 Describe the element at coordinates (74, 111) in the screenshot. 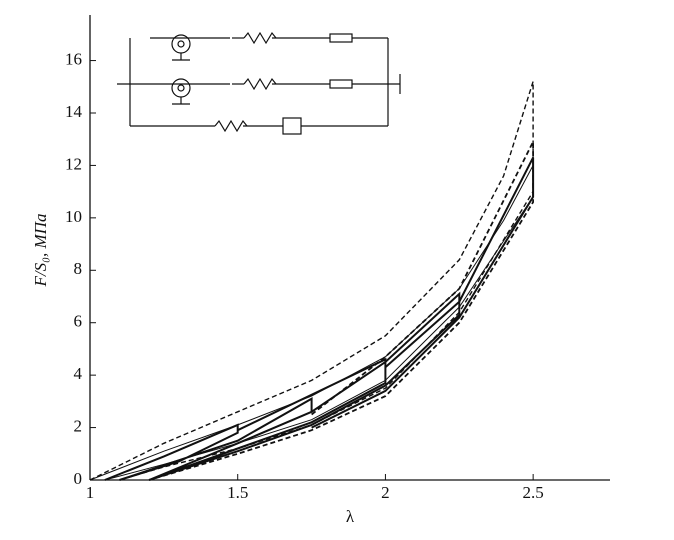

I see `y-tick-label: 14` at that location.